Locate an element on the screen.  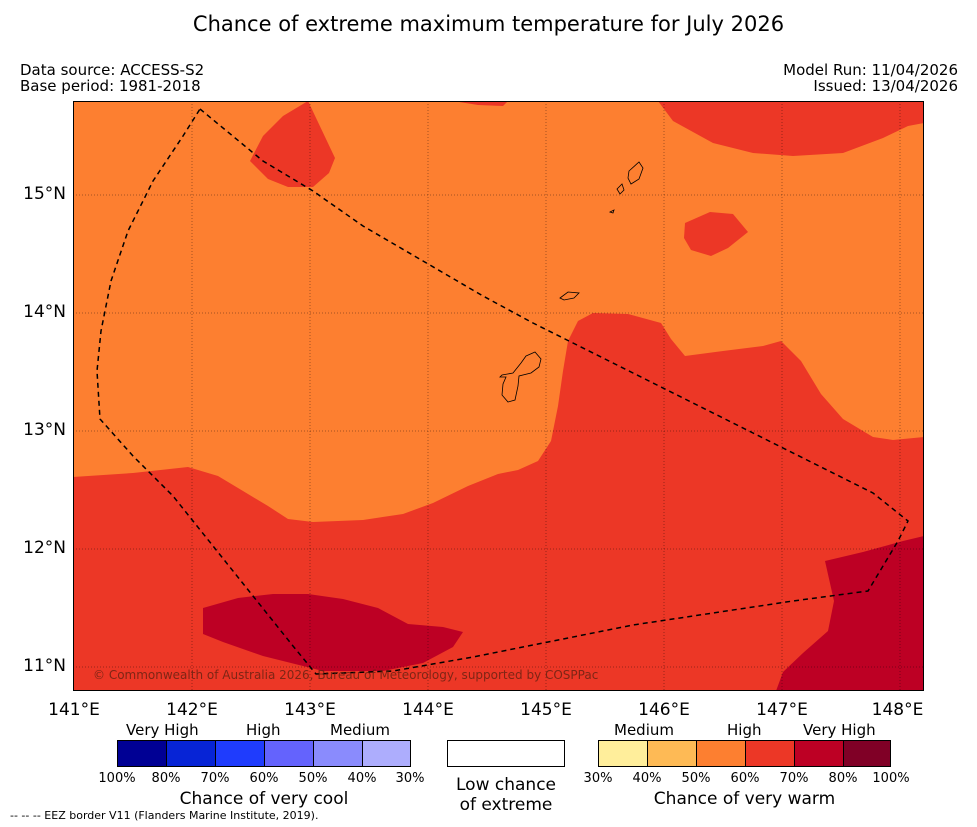
island-aguijan is located at coordinates (611, 211).